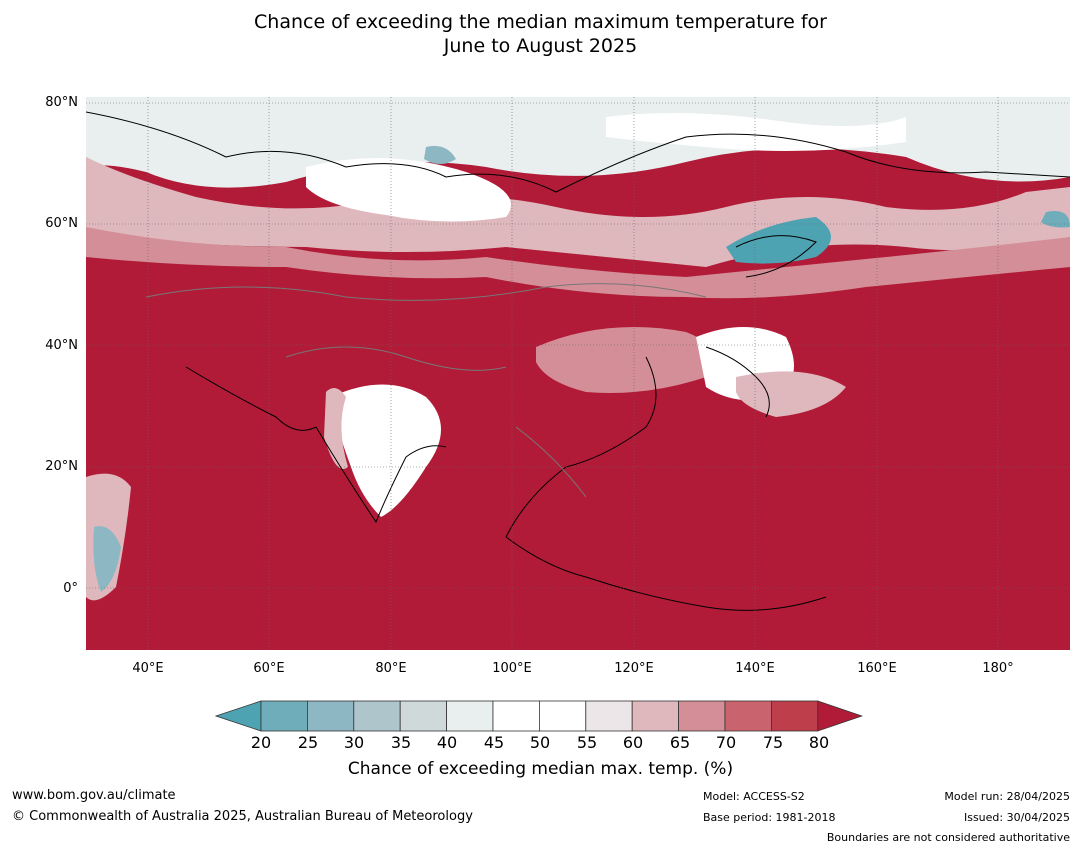 Image resolution: width=1081 pixels, height=850 pixels. I want to click on pacific-pink-patch, so click(791, 394).